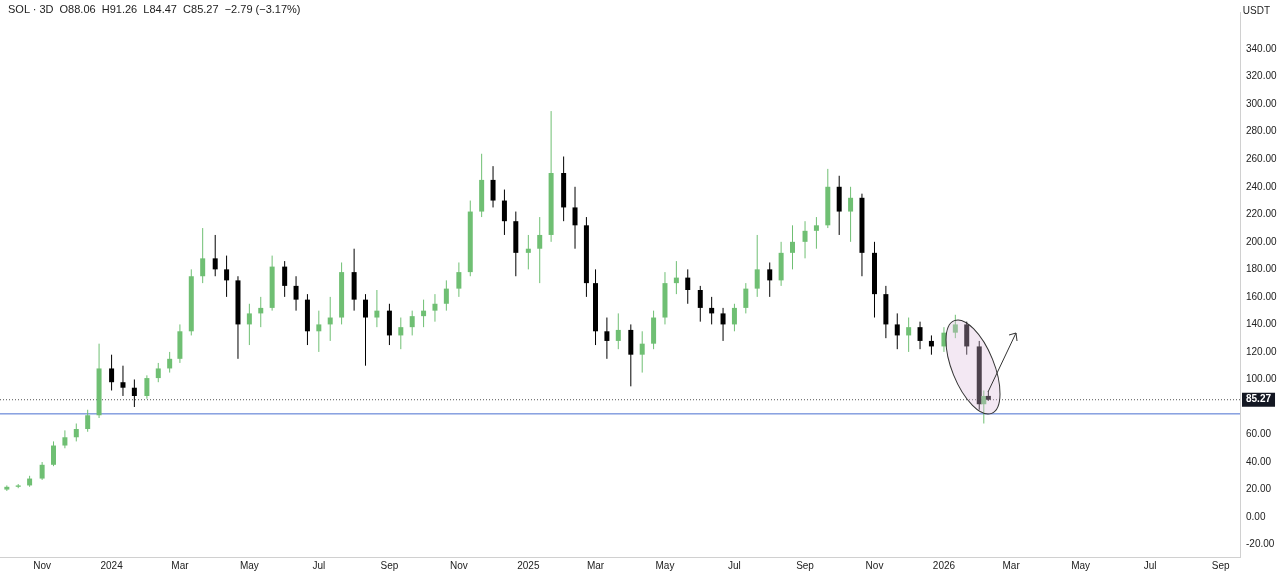 This screenshot has height=579, width=1280. What do you see at coordinates (1262, 351) in the screenshot?
I see `y-tick-label: 120.00` at bounding box center [1262, 351].